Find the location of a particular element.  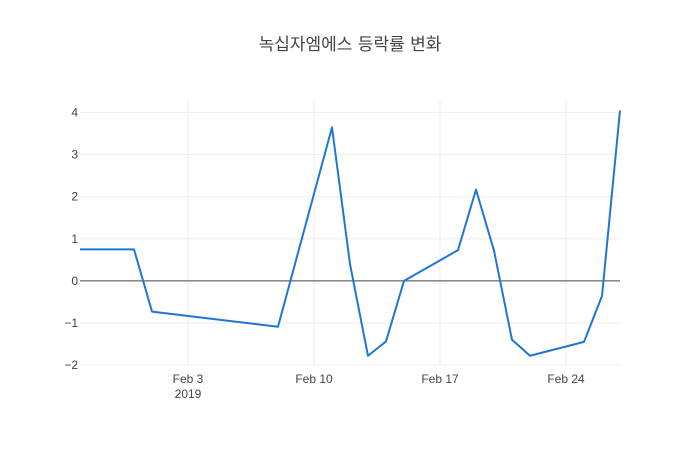

y-tick-label: 0 is located at coordinates (74, 281).